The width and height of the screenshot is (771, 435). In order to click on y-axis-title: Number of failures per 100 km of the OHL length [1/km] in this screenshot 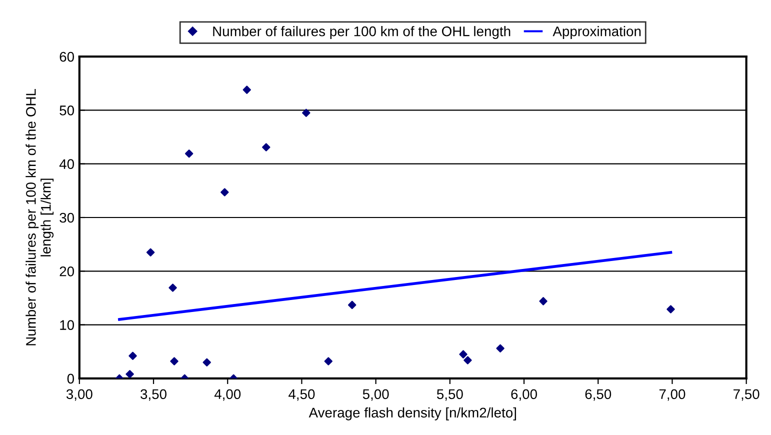, I will do `click(40, 217)`.